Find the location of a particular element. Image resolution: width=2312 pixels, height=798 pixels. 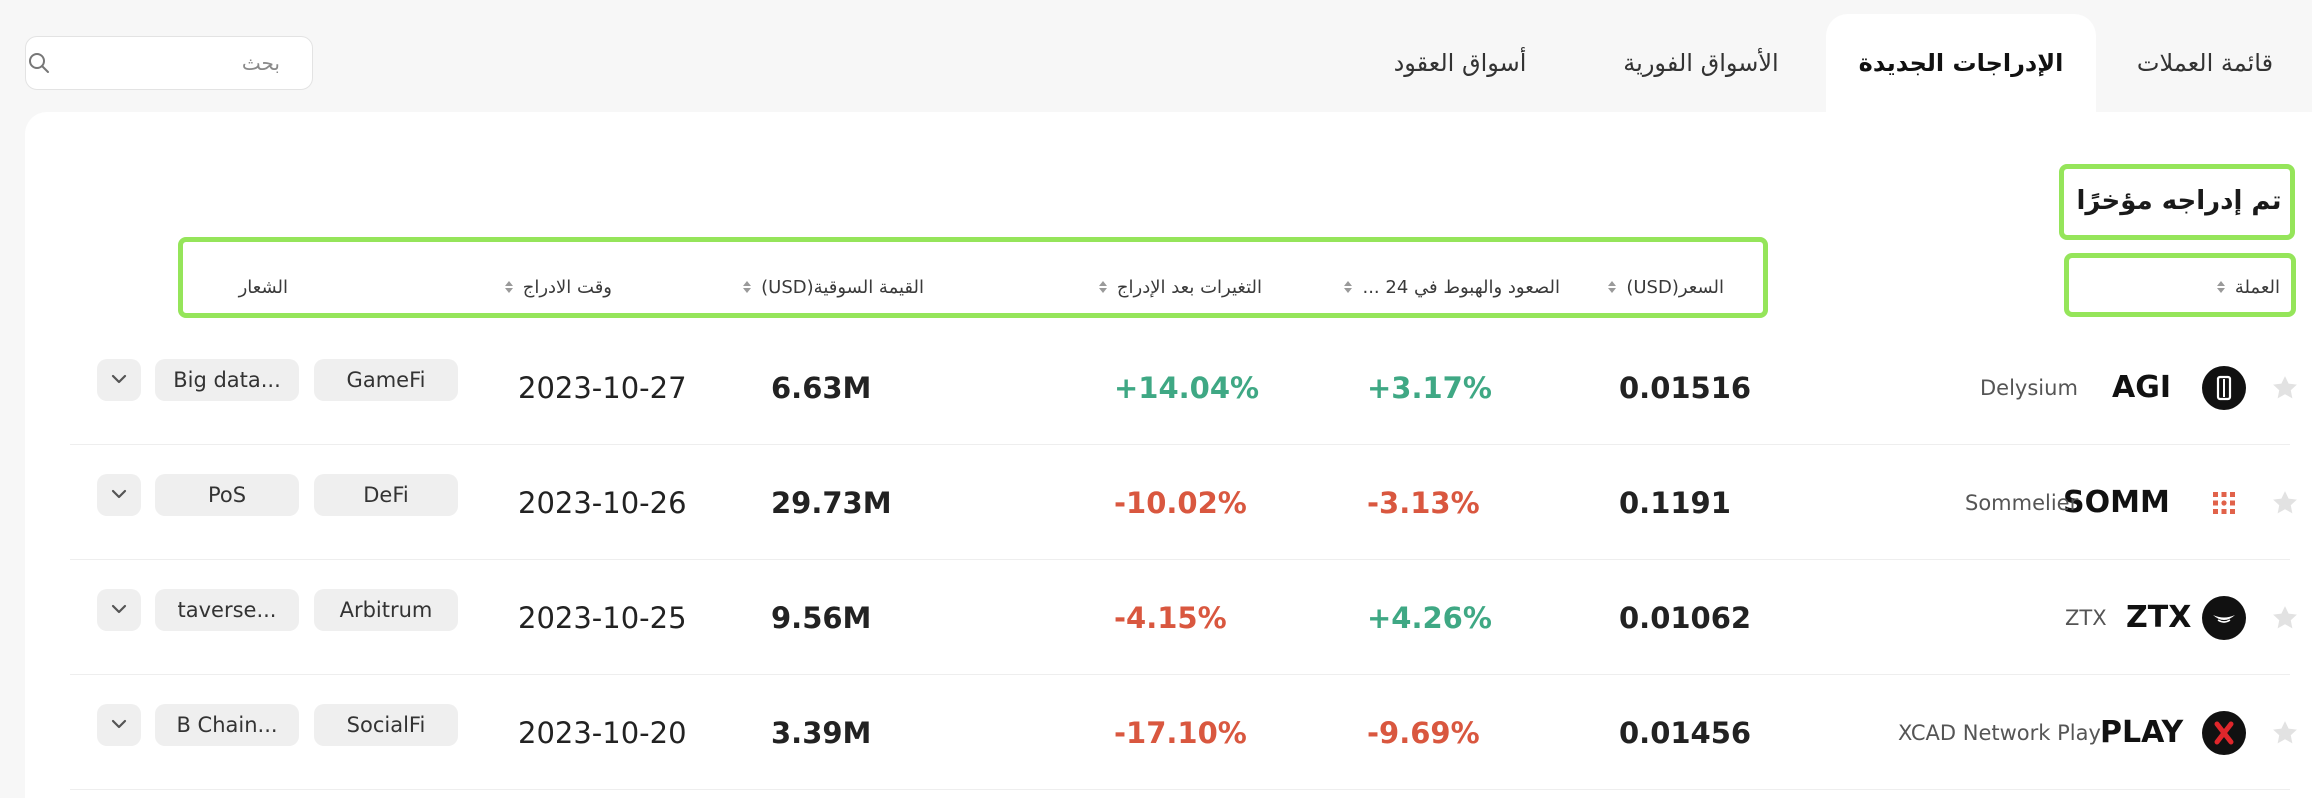

tab-spot-markets: الأسواق الفورية is located at coordinates (1701, 63).